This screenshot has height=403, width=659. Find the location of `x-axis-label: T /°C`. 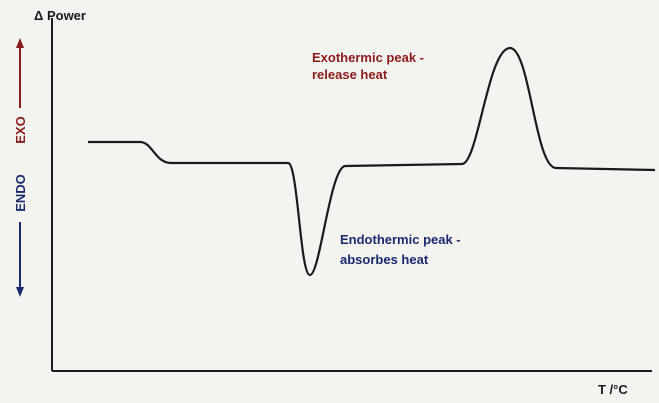

x-axis-label: T /°C is located at coordinates (613, 389).